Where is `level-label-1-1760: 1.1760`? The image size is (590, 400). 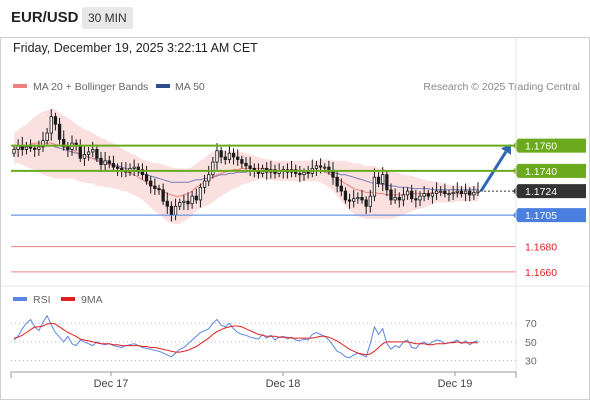 level-label-1-1760: 1.1760 is located at coordinates (541, 147).